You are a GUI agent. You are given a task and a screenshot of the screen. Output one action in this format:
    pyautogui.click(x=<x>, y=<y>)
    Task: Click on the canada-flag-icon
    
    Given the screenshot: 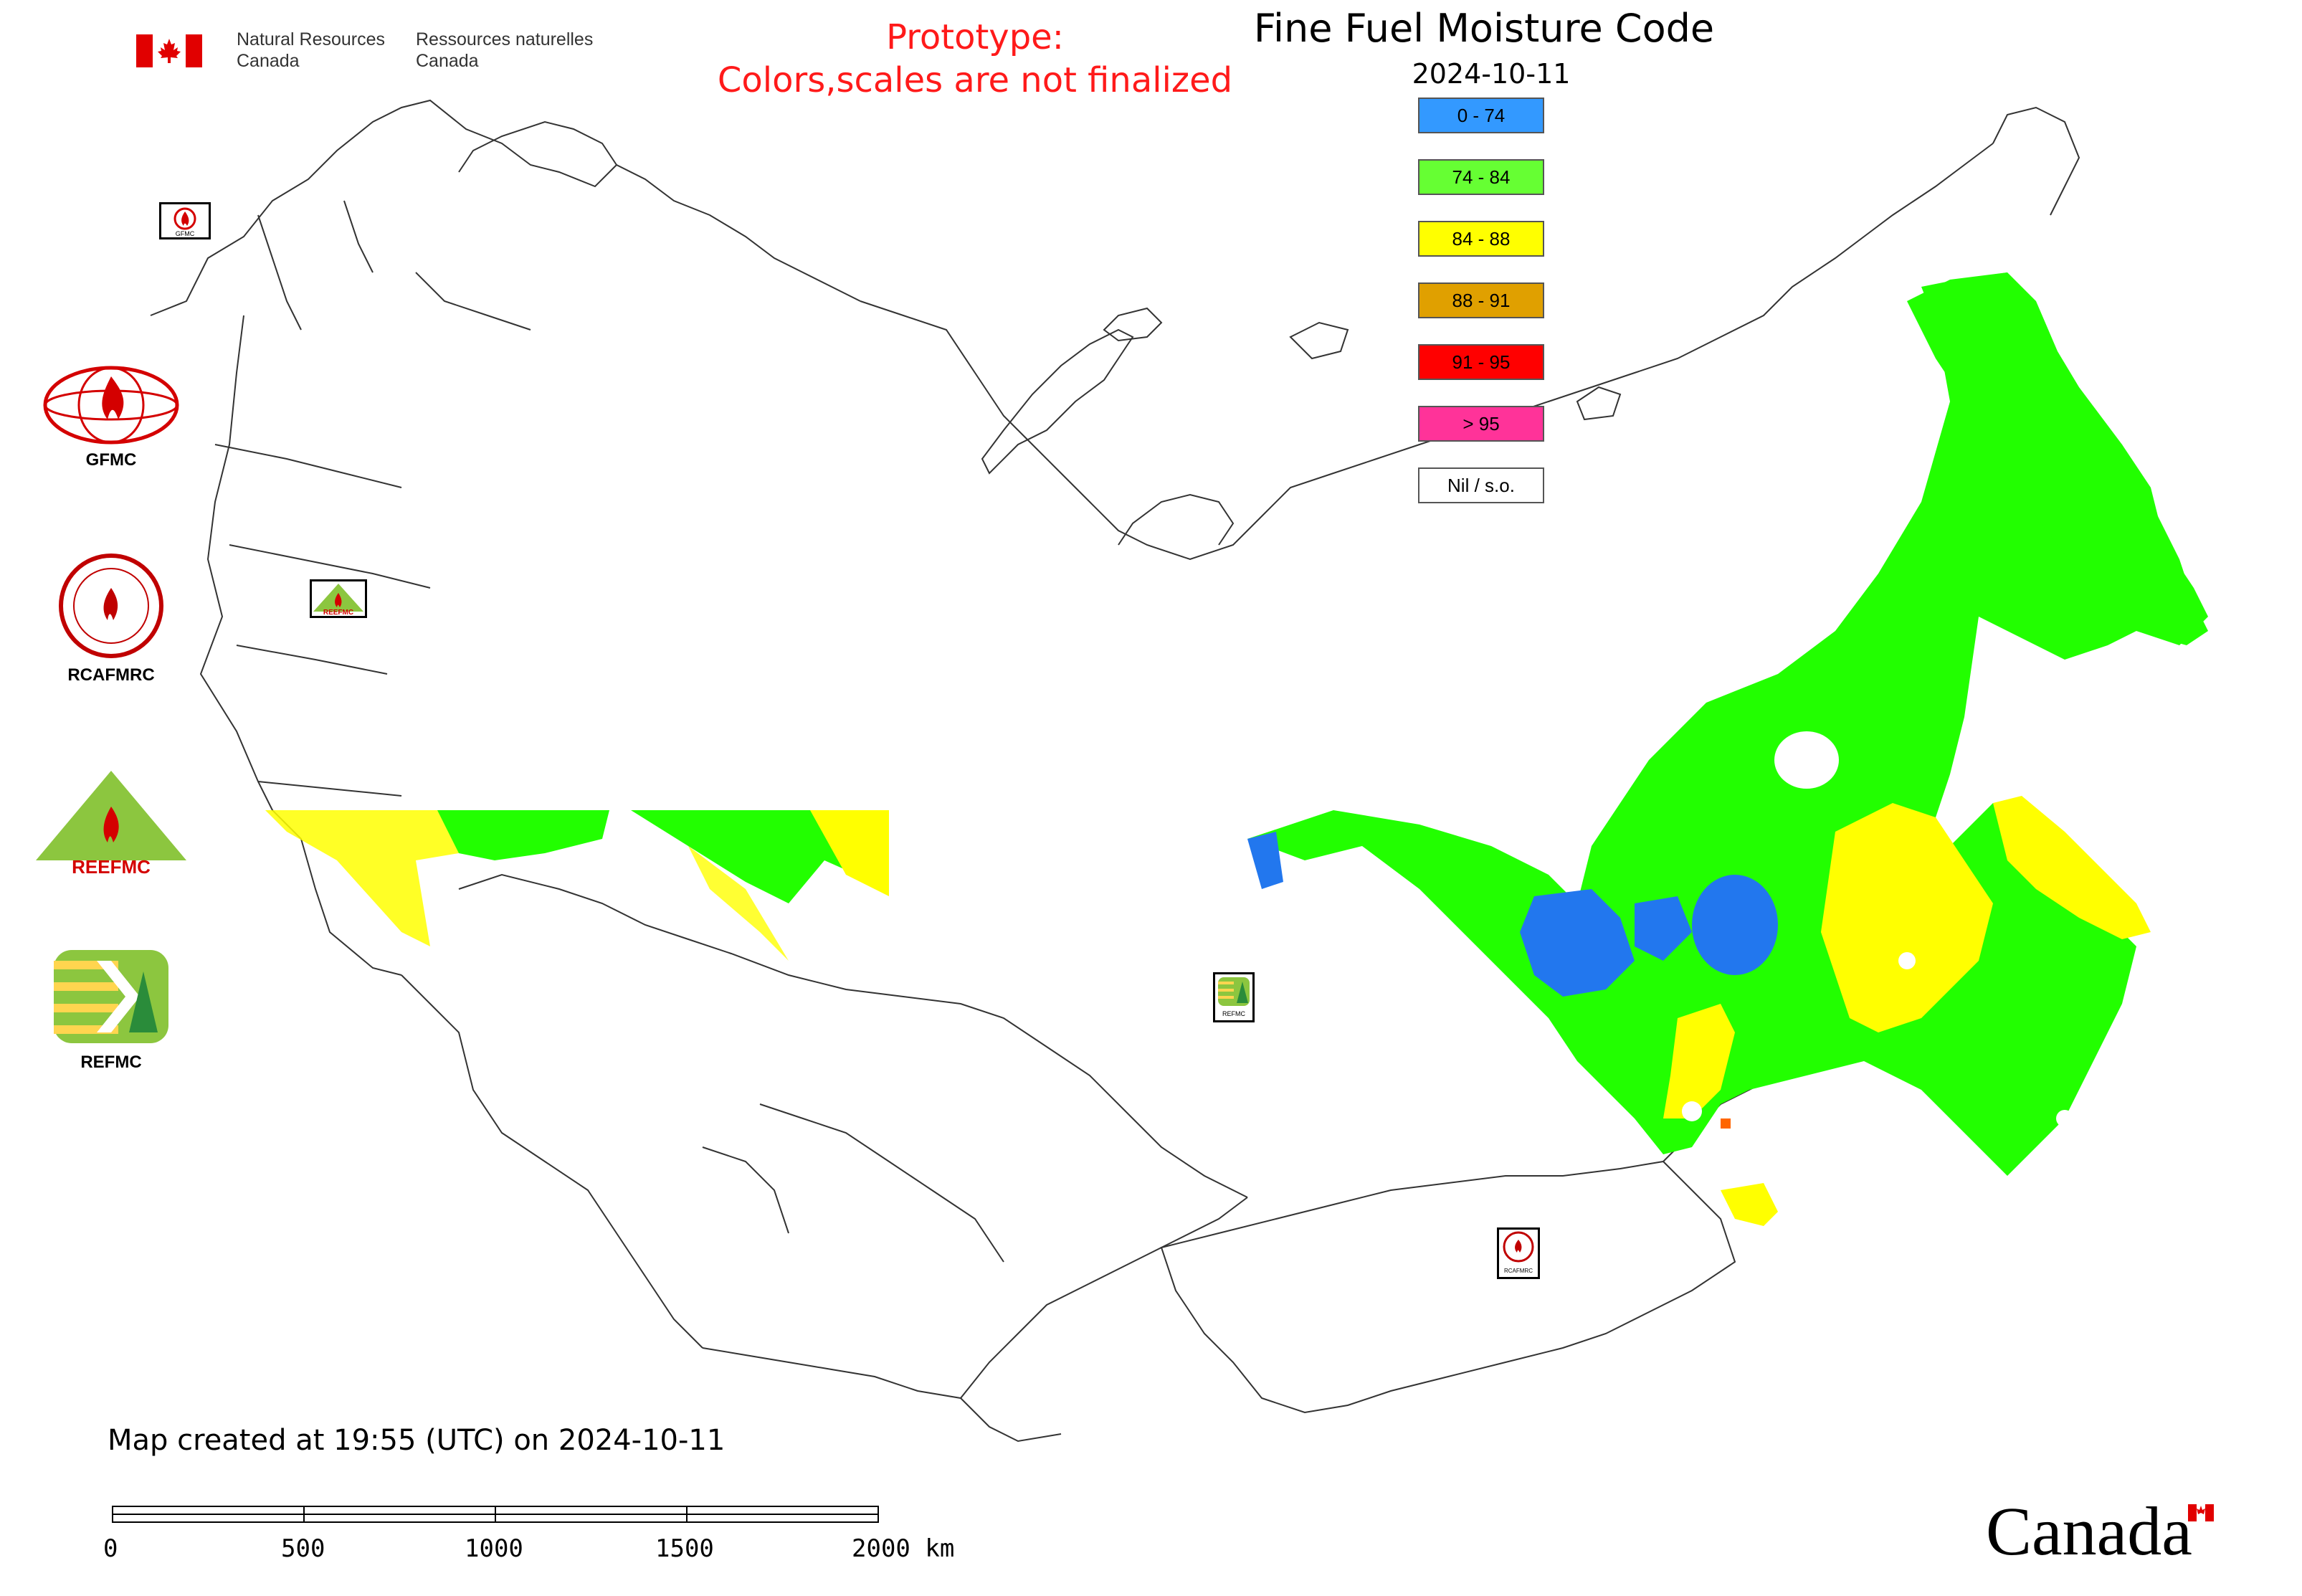 What is the action you would take?
    pyautogui.click(x=169, y=50)
    